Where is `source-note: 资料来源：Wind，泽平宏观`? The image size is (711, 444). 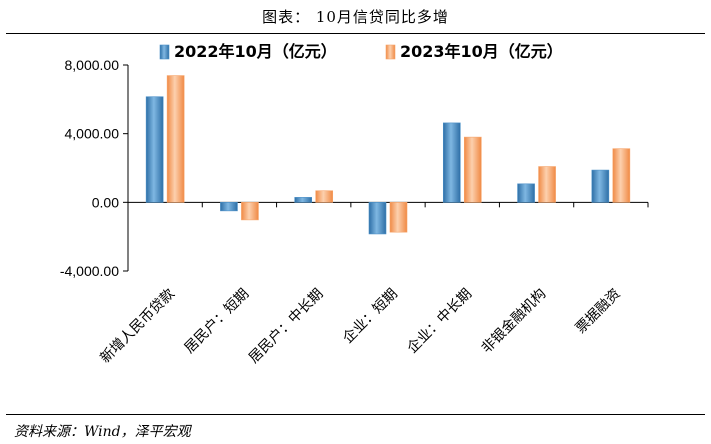 source-note: 资料来源：Wind，泽平宏观 is located at coordinates (102, 432).